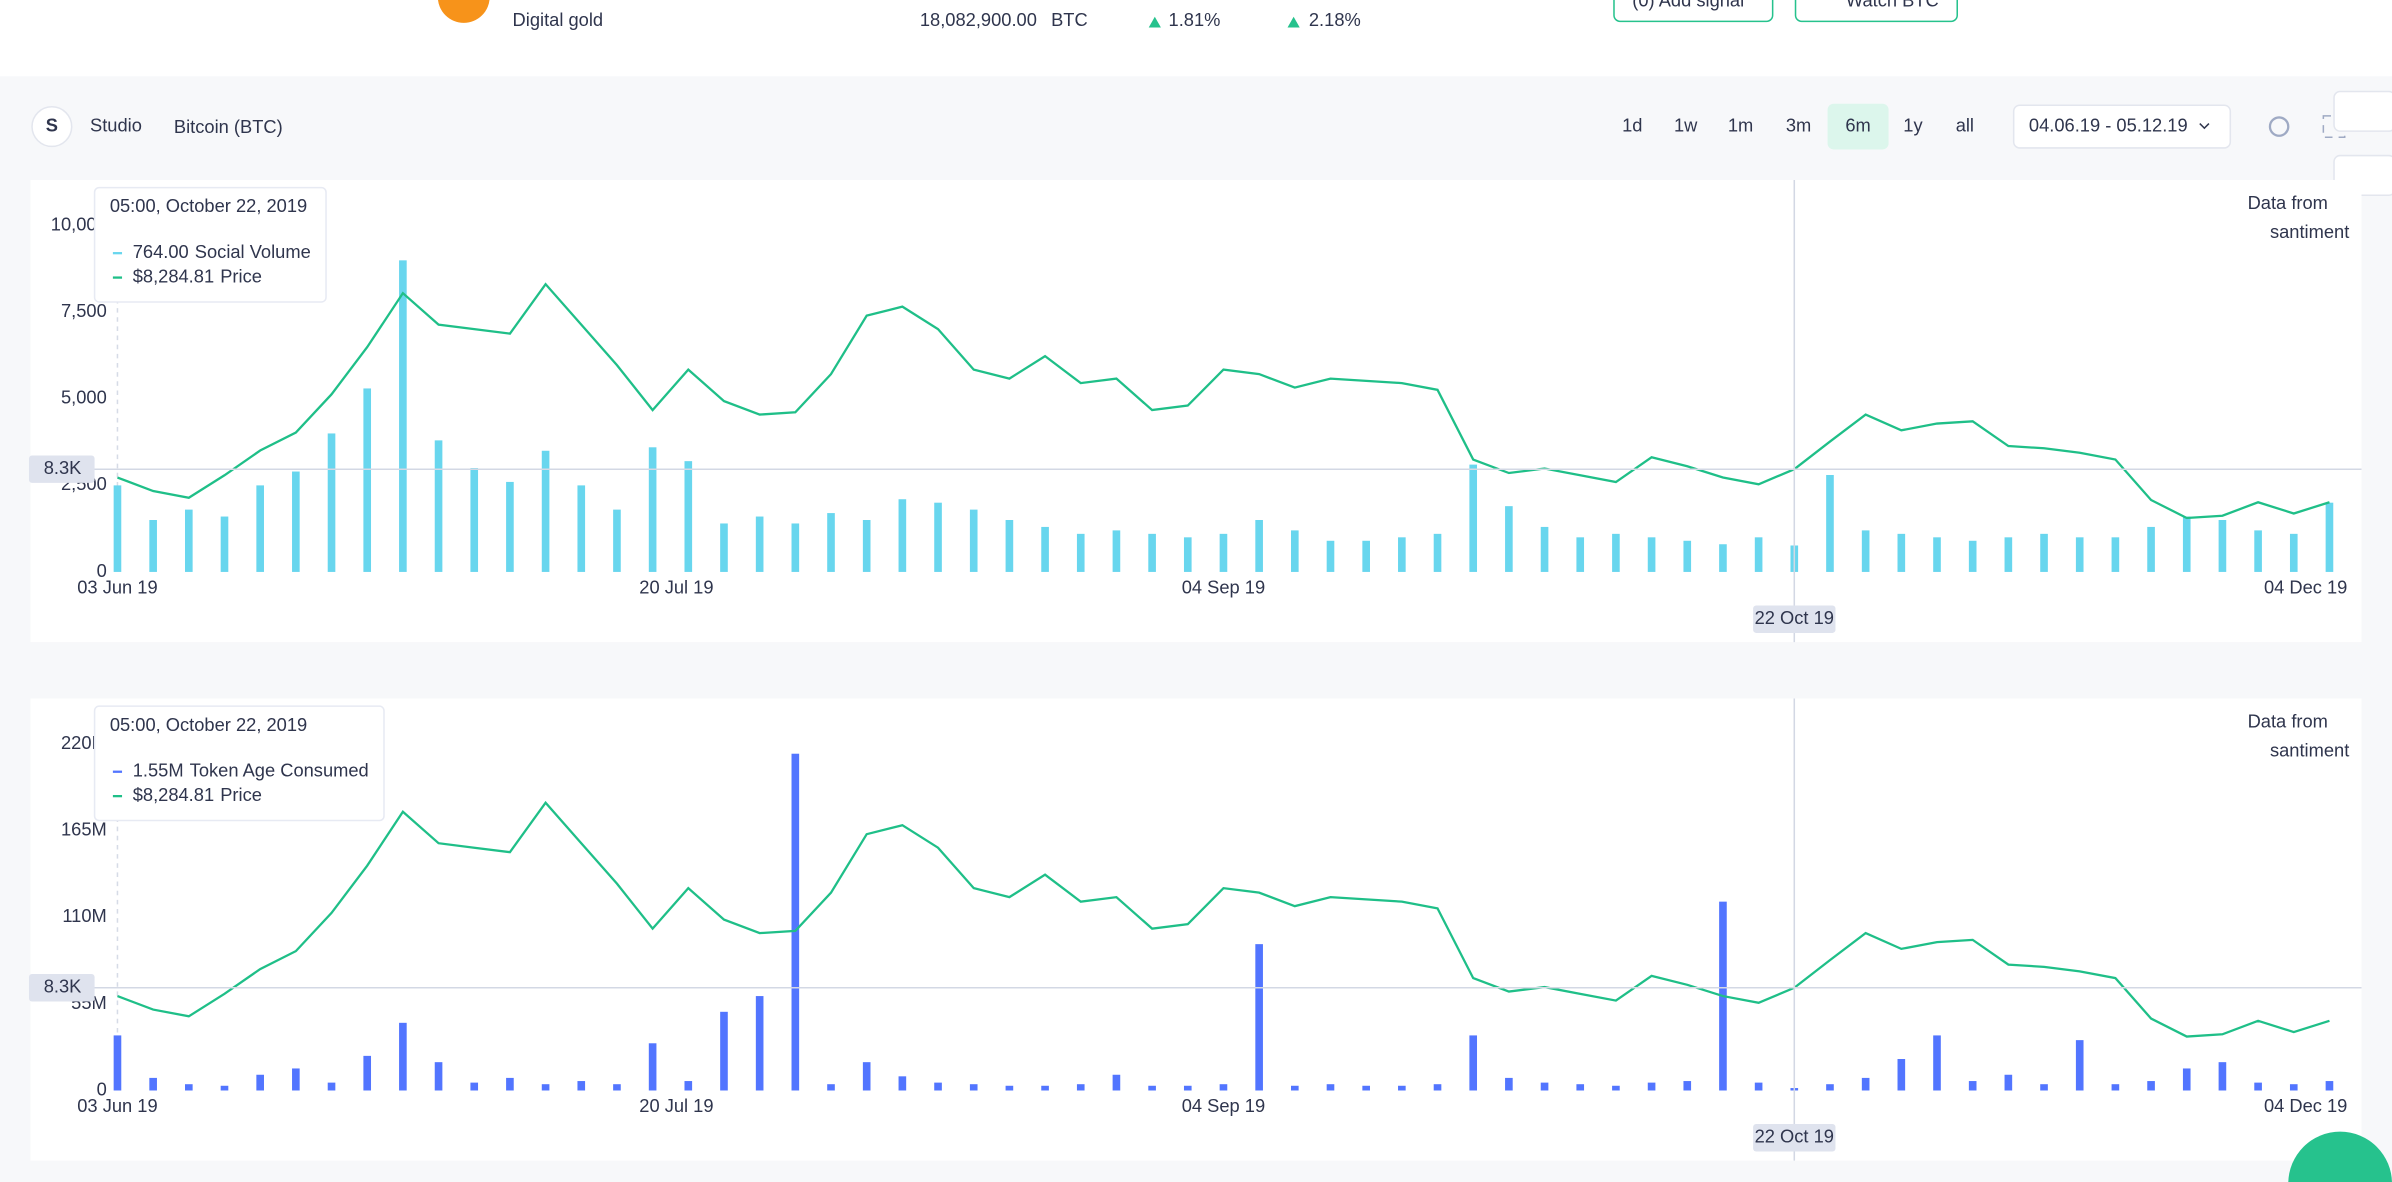 This screenshot has width=2392, height=1182. Describe the element at coordinates (1740, 124) in the screenshot. I see `range-button: 1m` at that location.